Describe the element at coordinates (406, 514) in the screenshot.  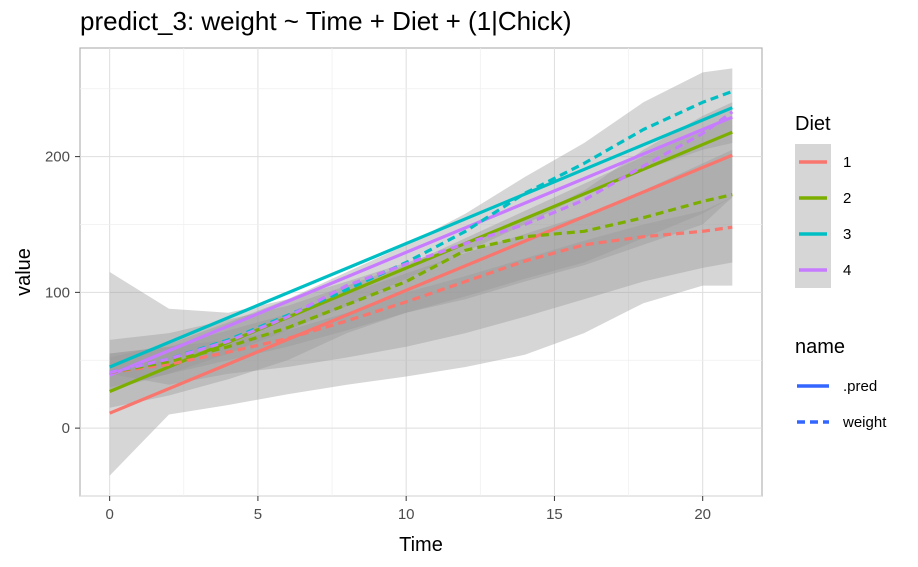
I see `x-tick-label: 10` at that location.